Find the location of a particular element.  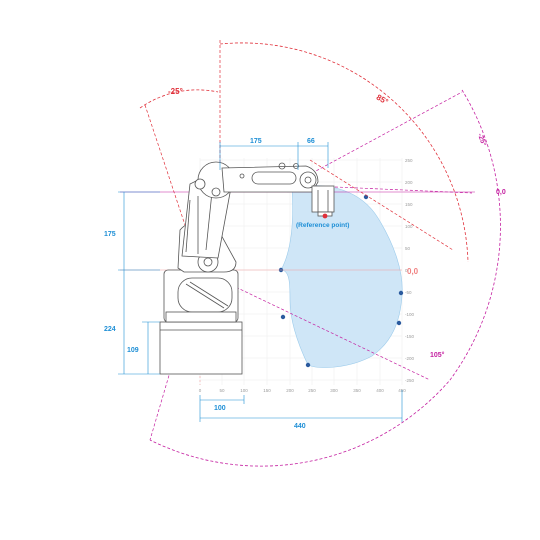

angle-neg25-left: -25° is located at coordinates (175, 91).